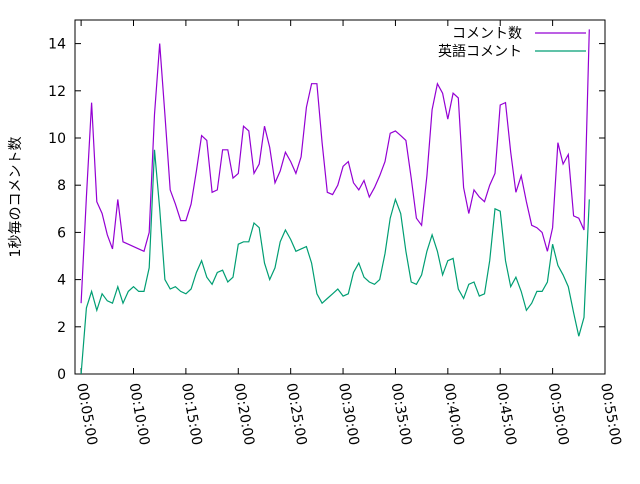  I want to click on y-tick-label: 8, so click(61, 186).